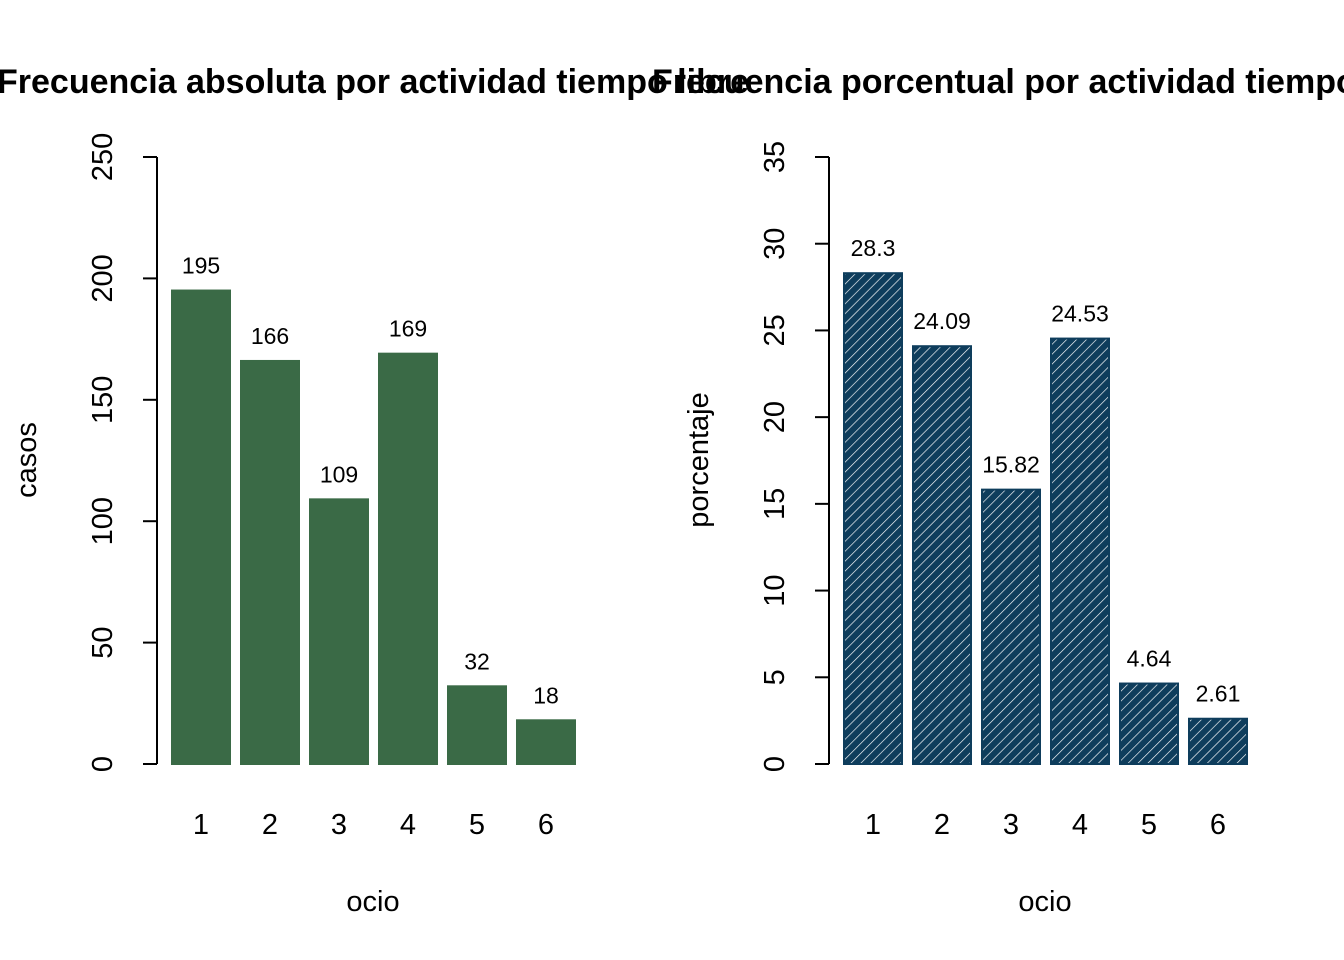 The width and height of the screenshot is (1344, 960). Describe the element at coordinates (370, 481) in the screenshot. I see `data-labels: 195 166 109 169 32 18` at that location.